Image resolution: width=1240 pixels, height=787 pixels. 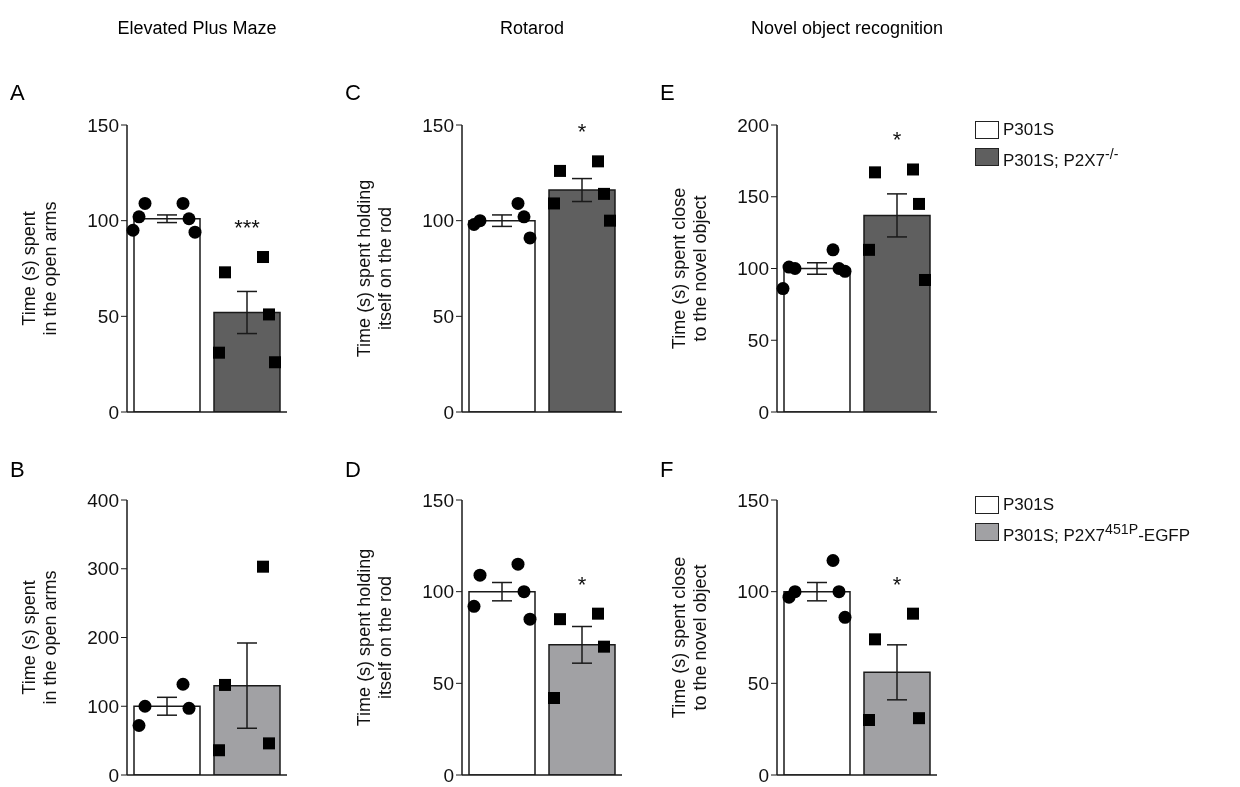 What do you see at coordinates (103, 569) in the screenshot?
I see `y-tick-label: 300` at bounding box center [103, 569].